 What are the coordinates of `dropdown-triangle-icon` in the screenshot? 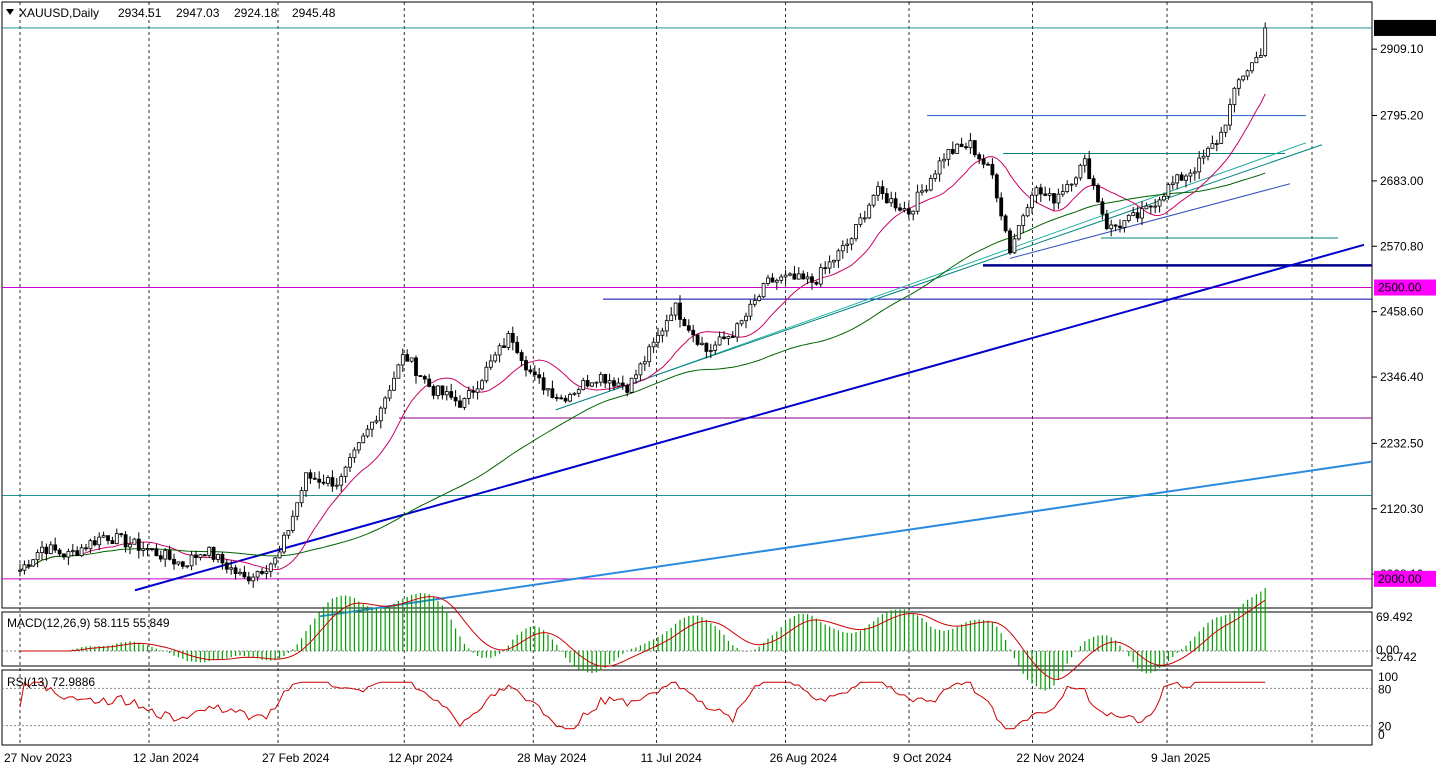 It's located at (10, 12).